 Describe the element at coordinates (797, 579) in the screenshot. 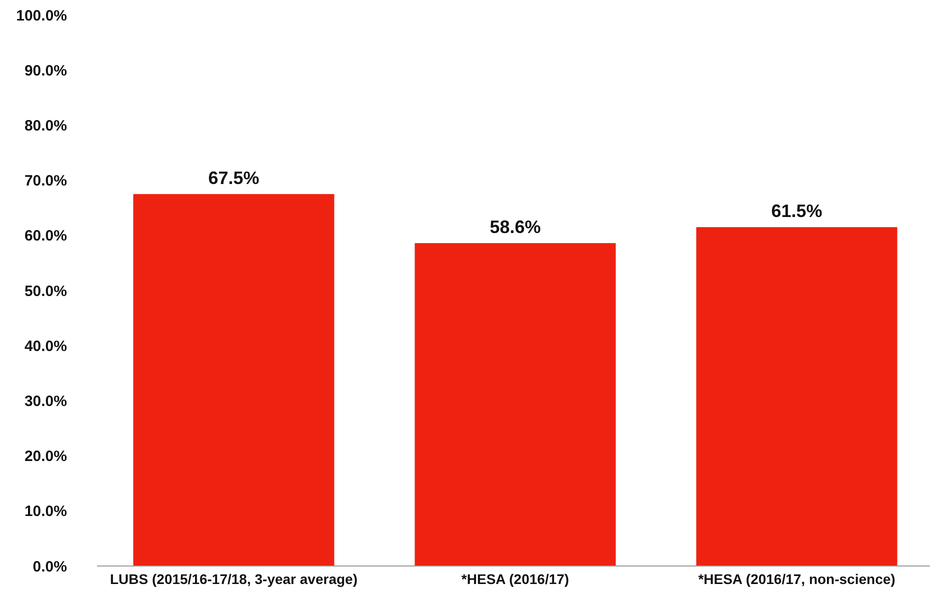

I see `x-tick-label: *HESA (2016/17, non-science)` at that location.